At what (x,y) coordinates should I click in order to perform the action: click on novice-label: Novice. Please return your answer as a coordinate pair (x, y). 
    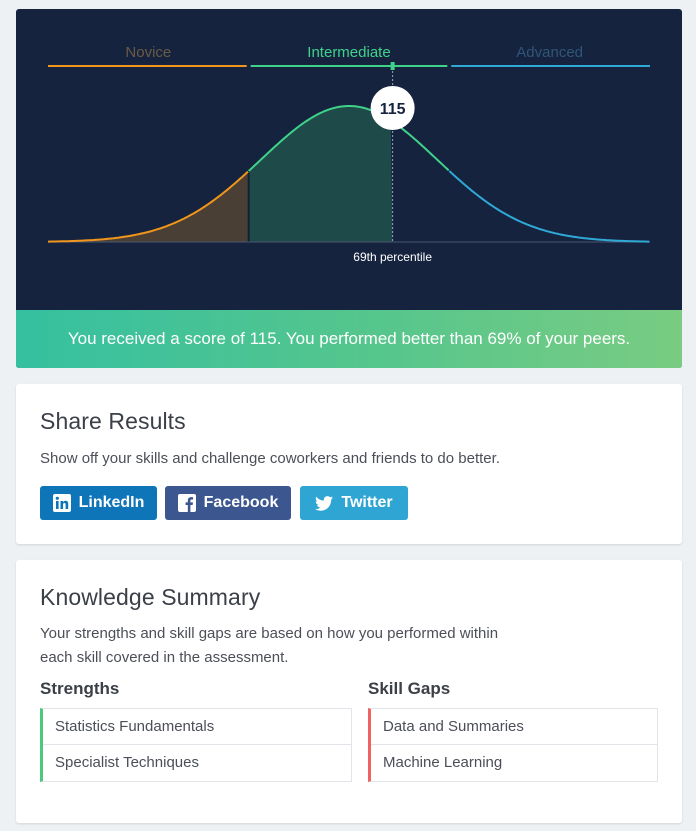
    Looking at the image, I should click on (148, 52).